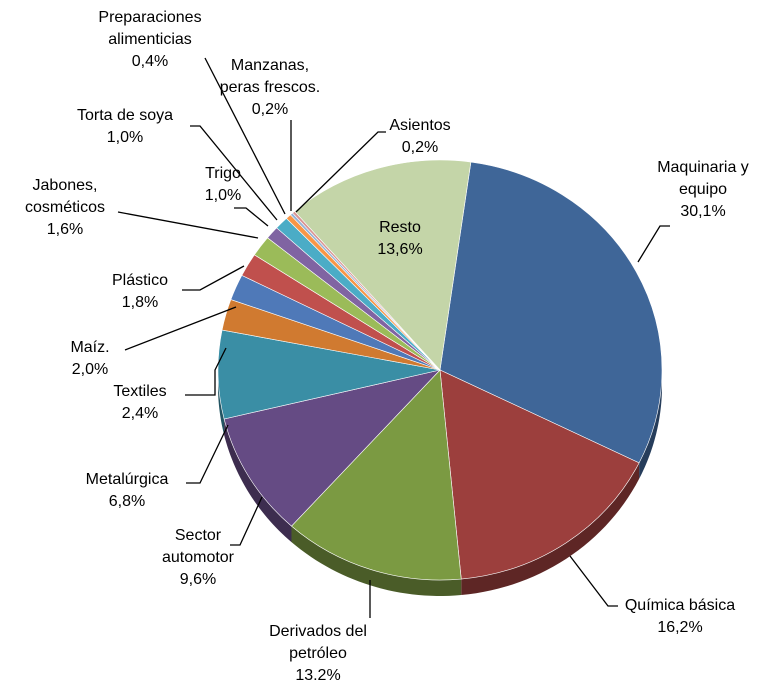 This screenshot has width=765, height=681. I want to click on slice-label: Derivados del, so click(318, 631).